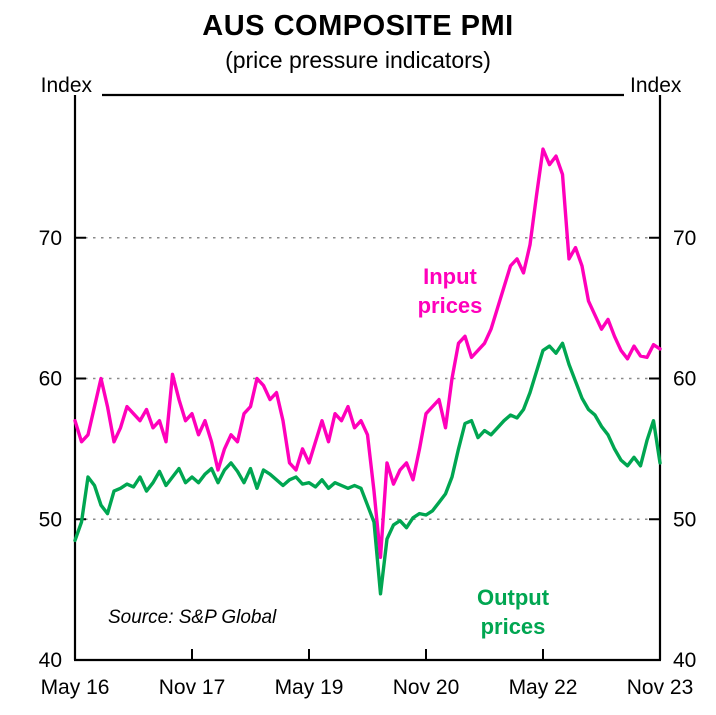  What do you see at coordinates (50, 519) in the screenshot?
I see `y-tick-label-left: 50` at bounding box center [50, 519].